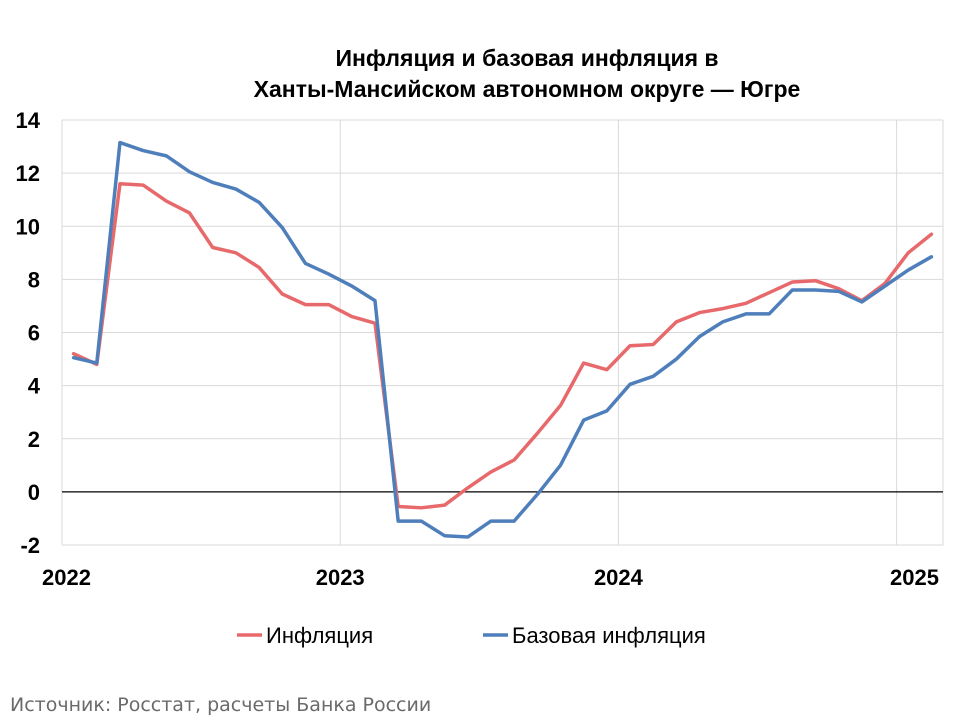  What do you see at coordinates (609, 635) in the screenshot?
I see `legend-label-core-inflation: Базовая инфляция` at bounding box center [609, 635].